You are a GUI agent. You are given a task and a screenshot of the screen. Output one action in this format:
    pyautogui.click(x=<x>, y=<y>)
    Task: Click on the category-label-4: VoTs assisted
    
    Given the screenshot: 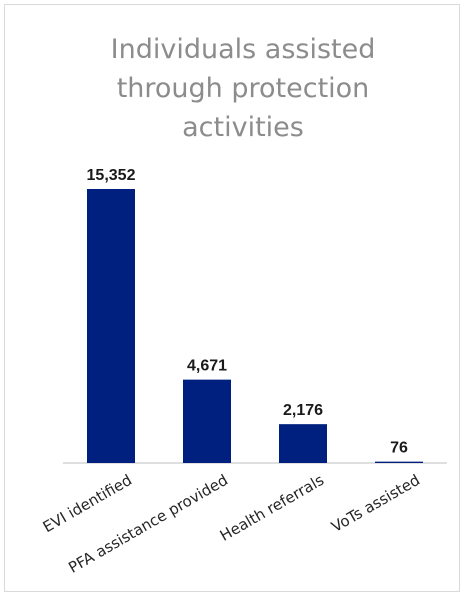 What is the action you would take?
    pyautogui.click(x=375, y=503)
    